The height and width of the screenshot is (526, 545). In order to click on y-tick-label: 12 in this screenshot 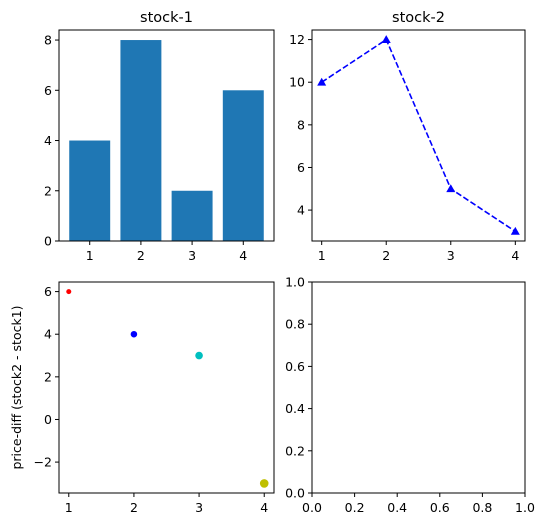, I will do `click(297, 39)`.